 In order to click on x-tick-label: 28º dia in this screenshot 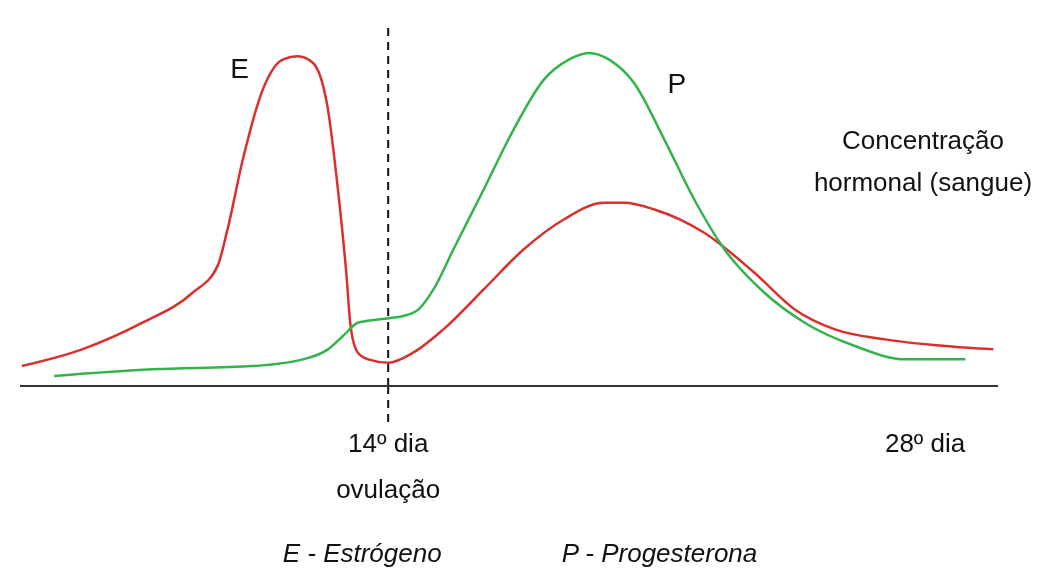, I will do `click(925, 443)`.